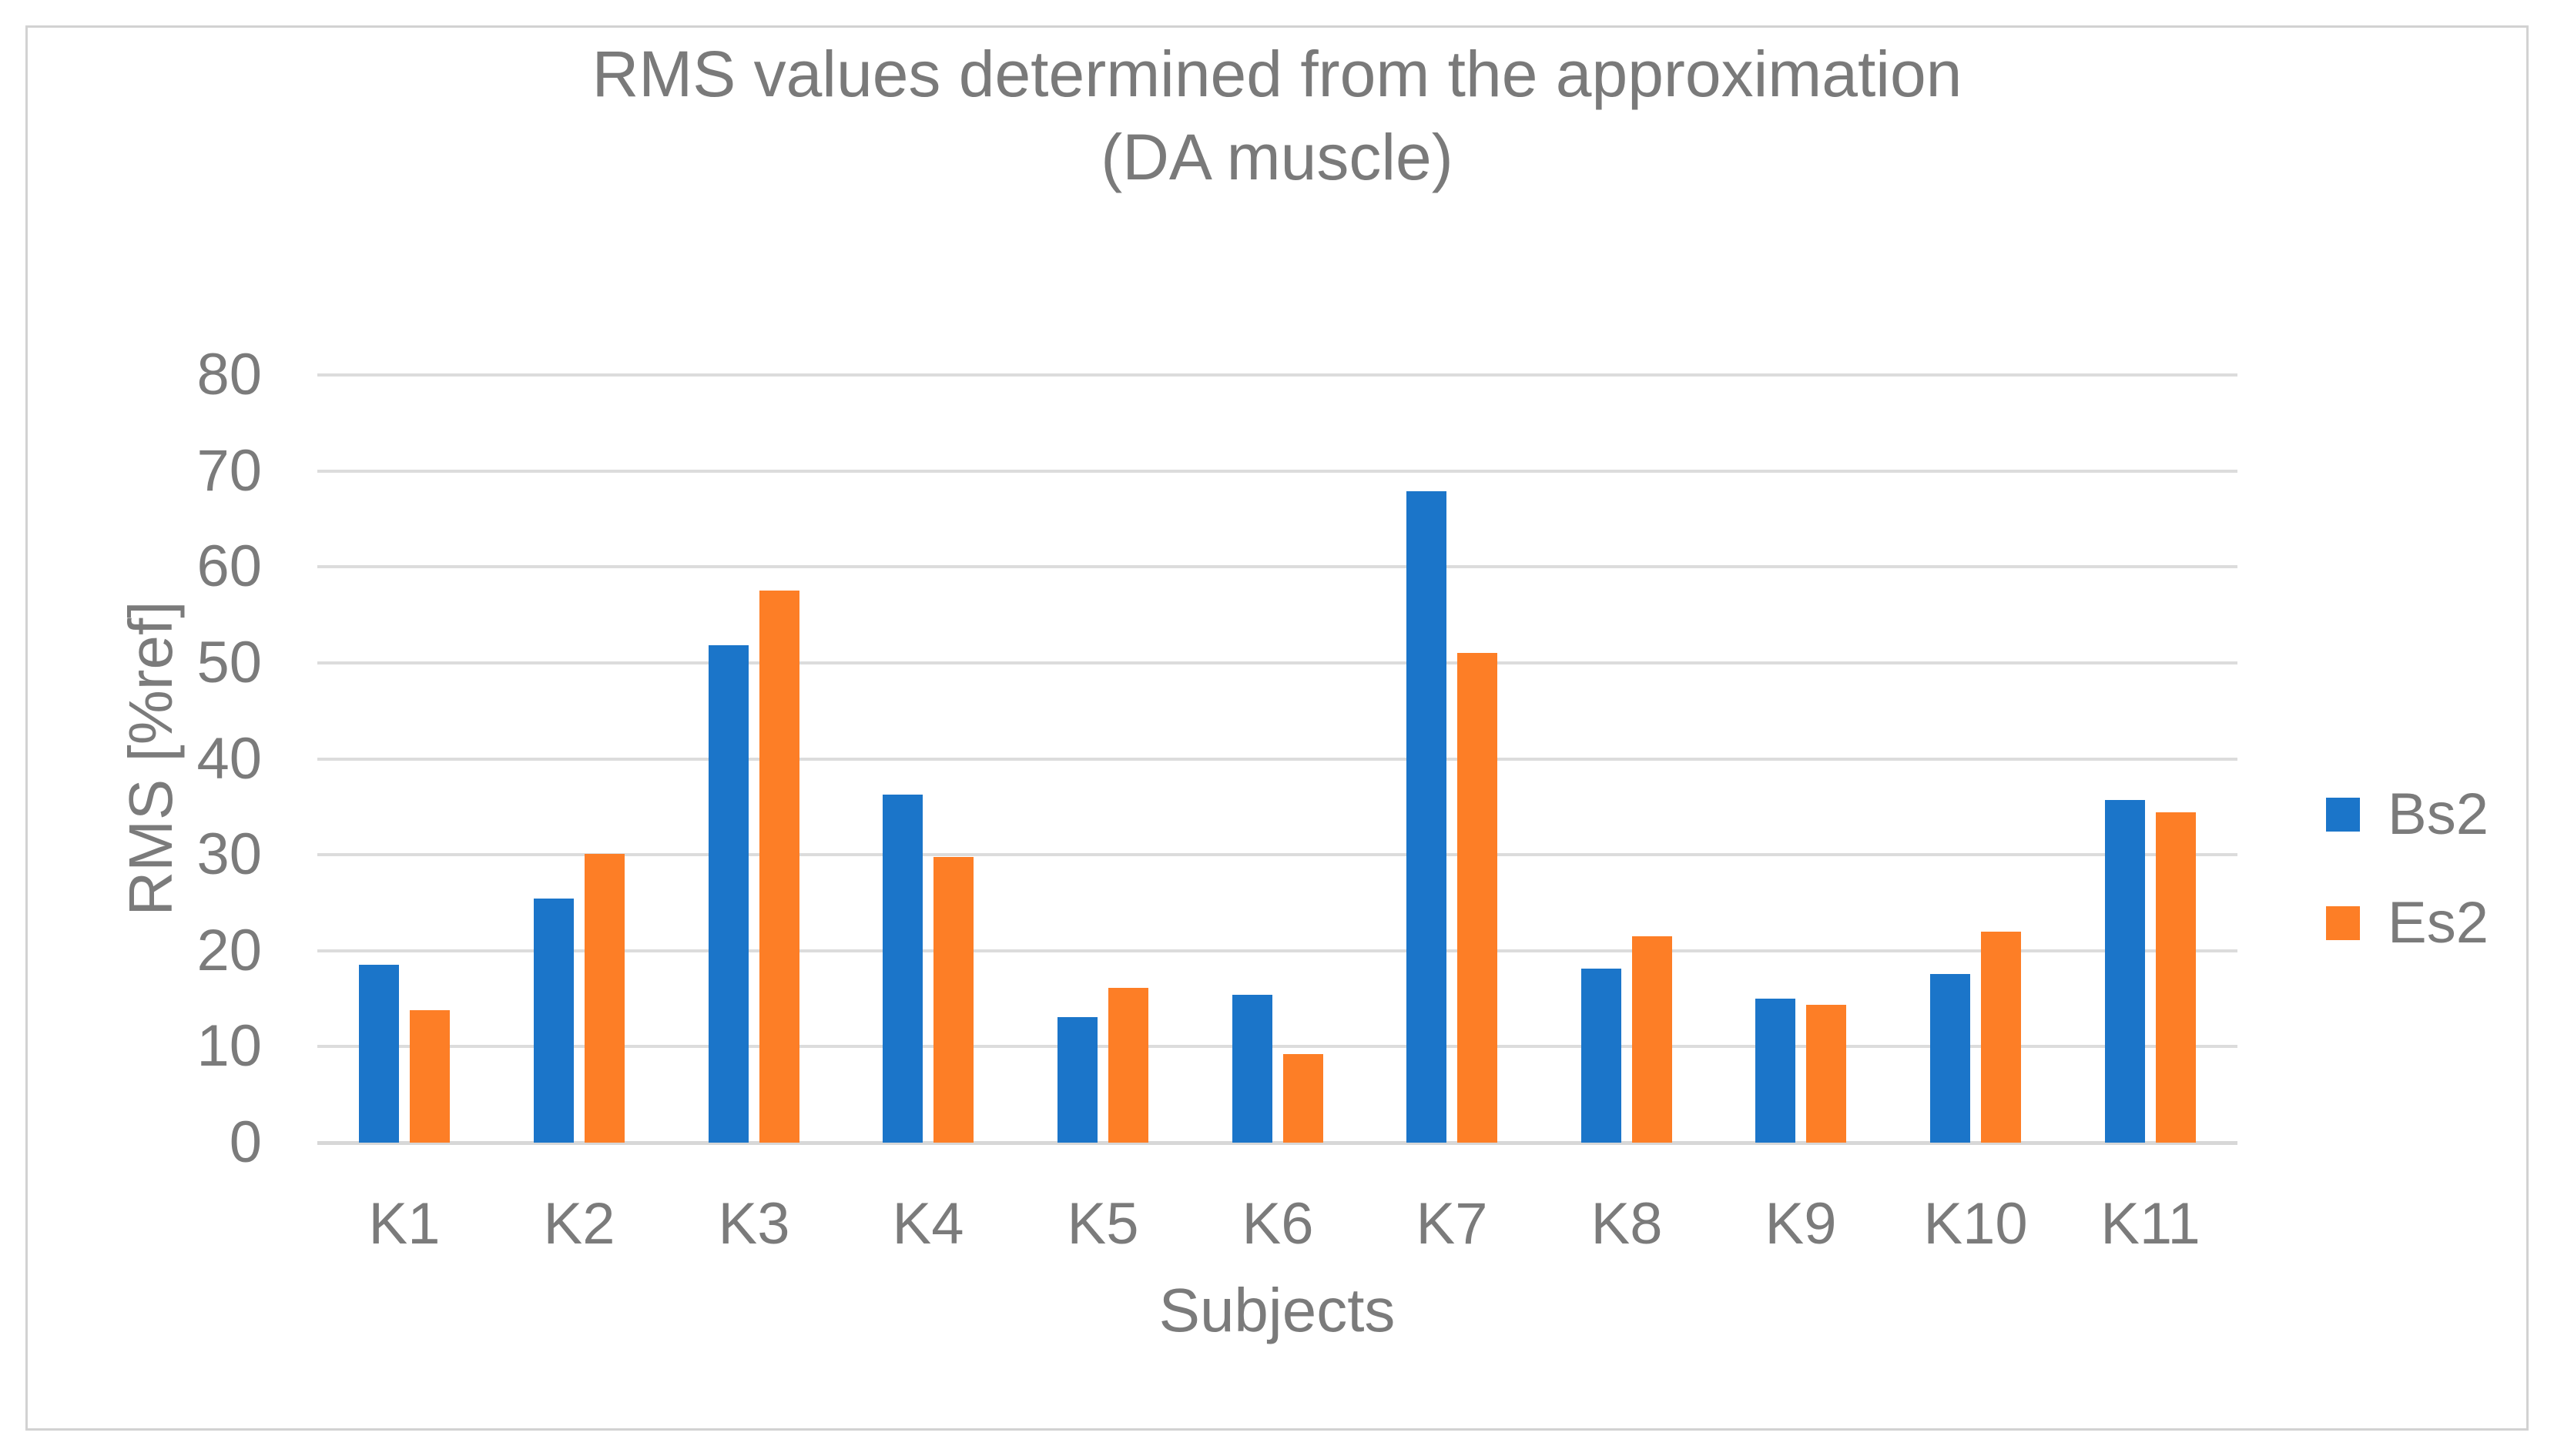 This screenshot has height=1456, width=2554. Describe the element at coordinates (245, 1142) in the screenshot. I see `y-tick-label-0: 0` at that location.